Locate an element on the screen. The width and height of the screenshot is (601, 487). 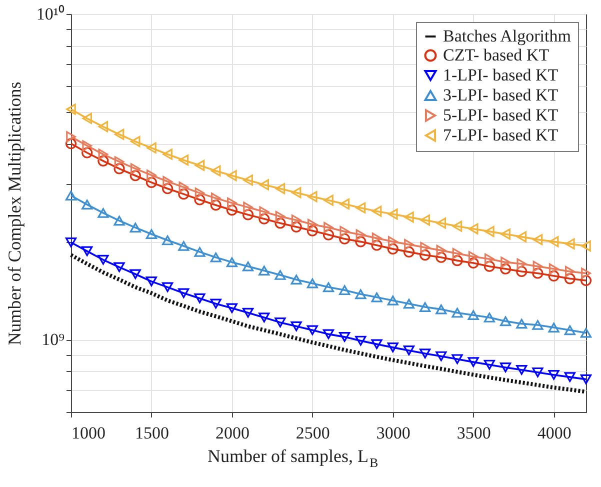
legend-label: Batches Algorithm is located at coordinates (507, 36).